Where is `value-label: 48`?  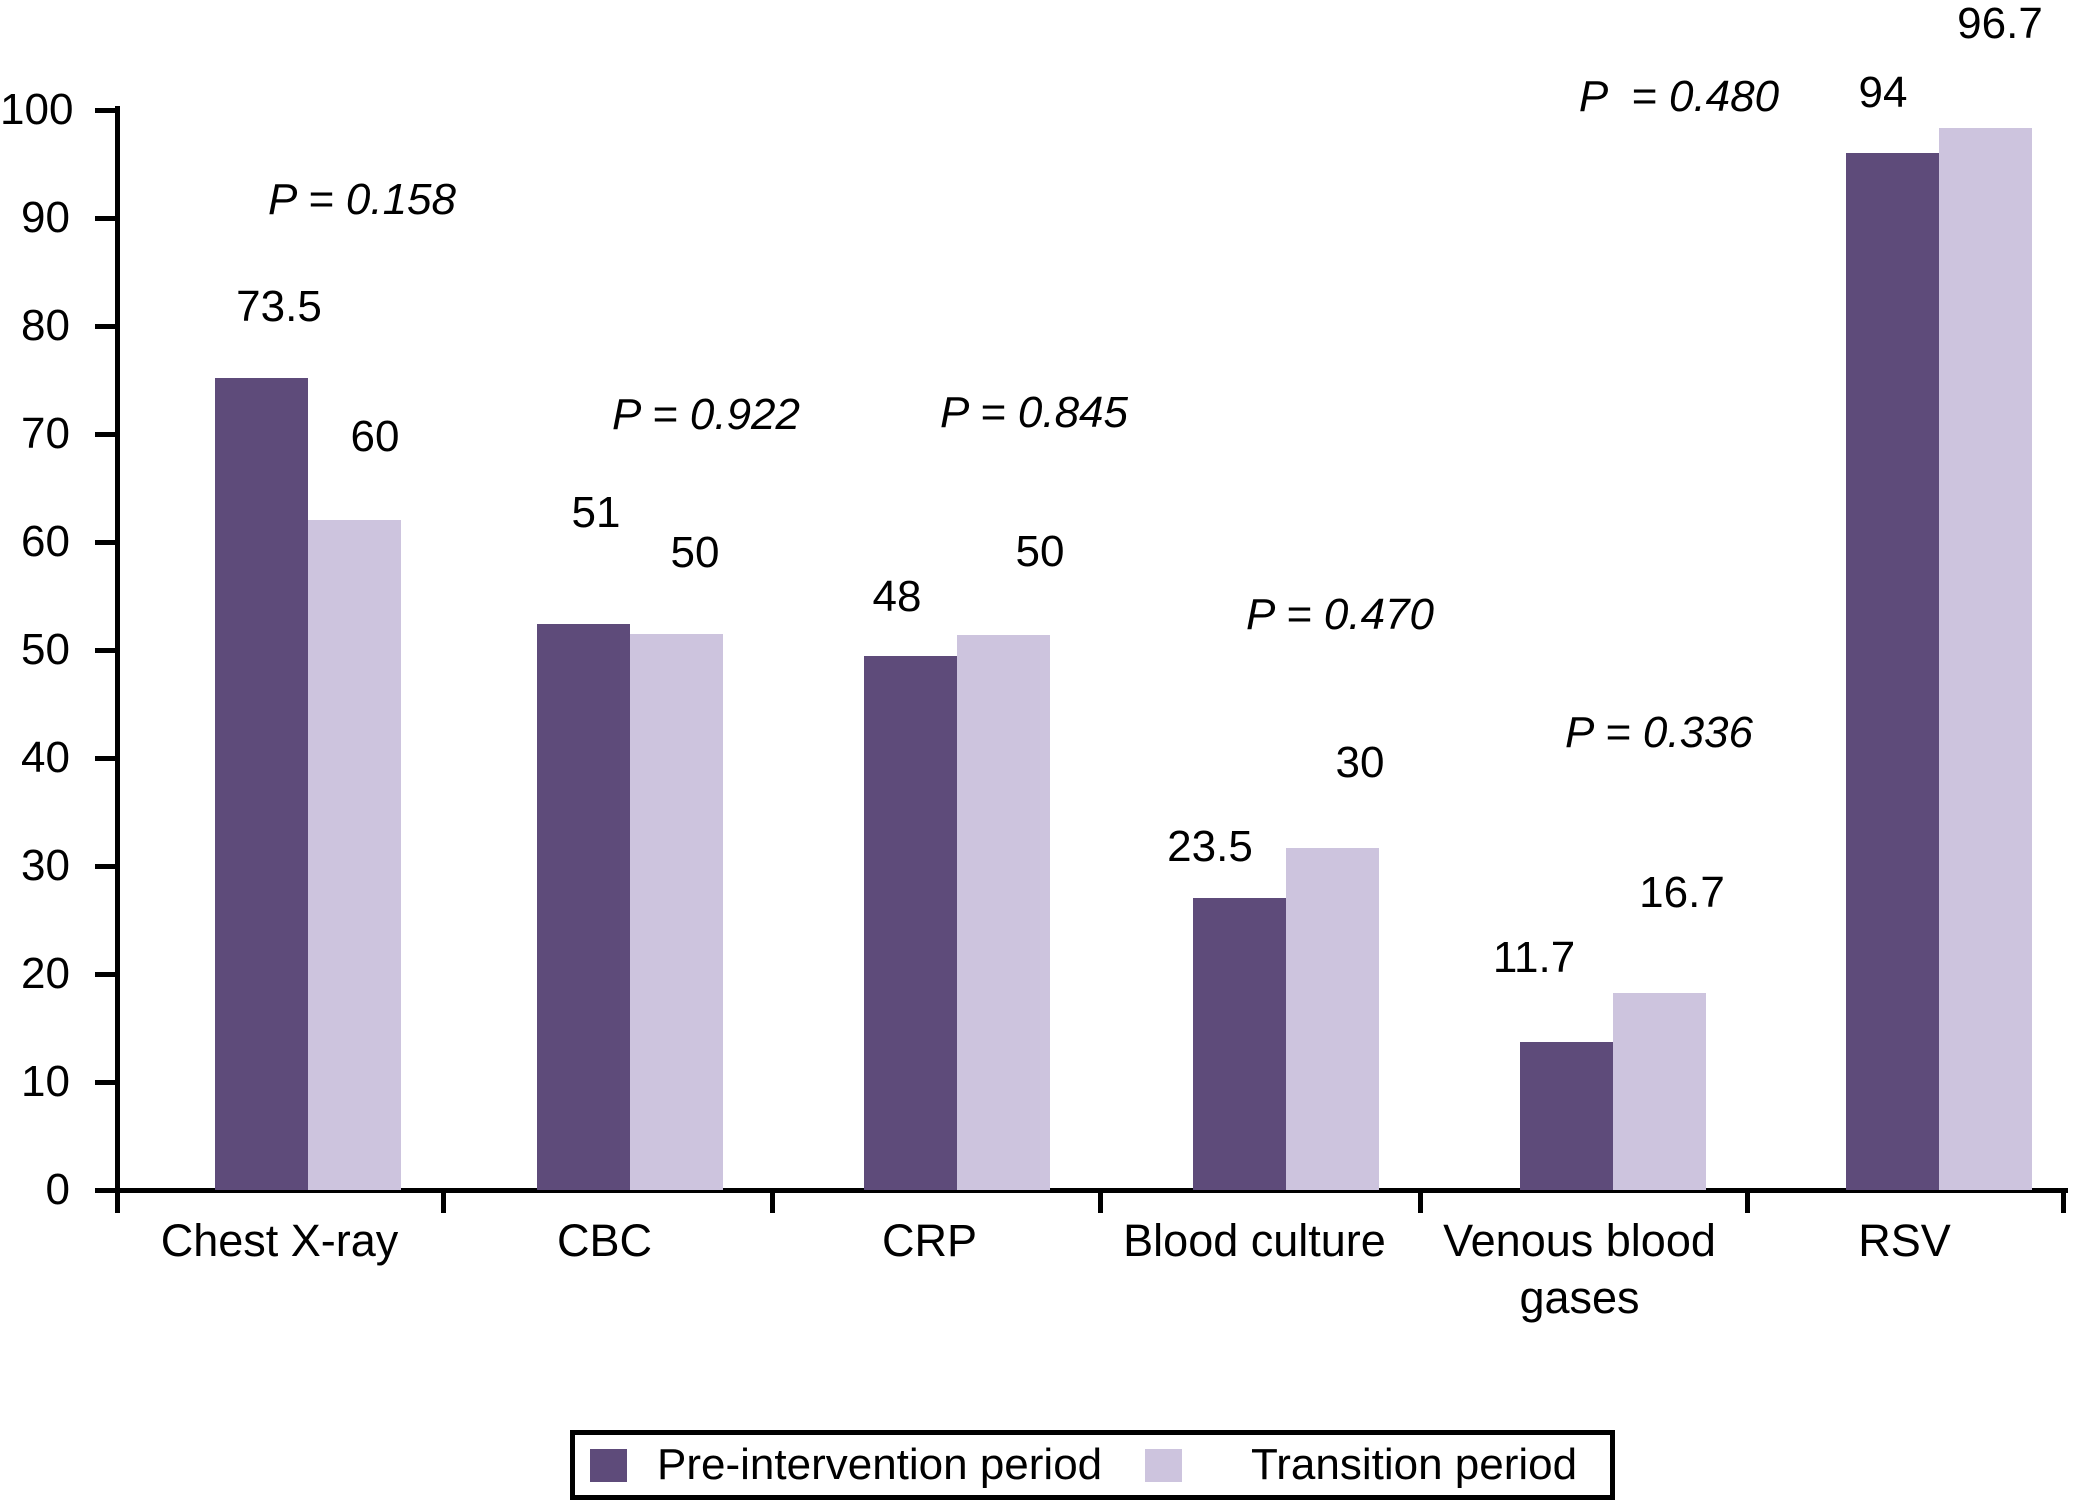 value-label: 48 is located at coordinates (897, 596).